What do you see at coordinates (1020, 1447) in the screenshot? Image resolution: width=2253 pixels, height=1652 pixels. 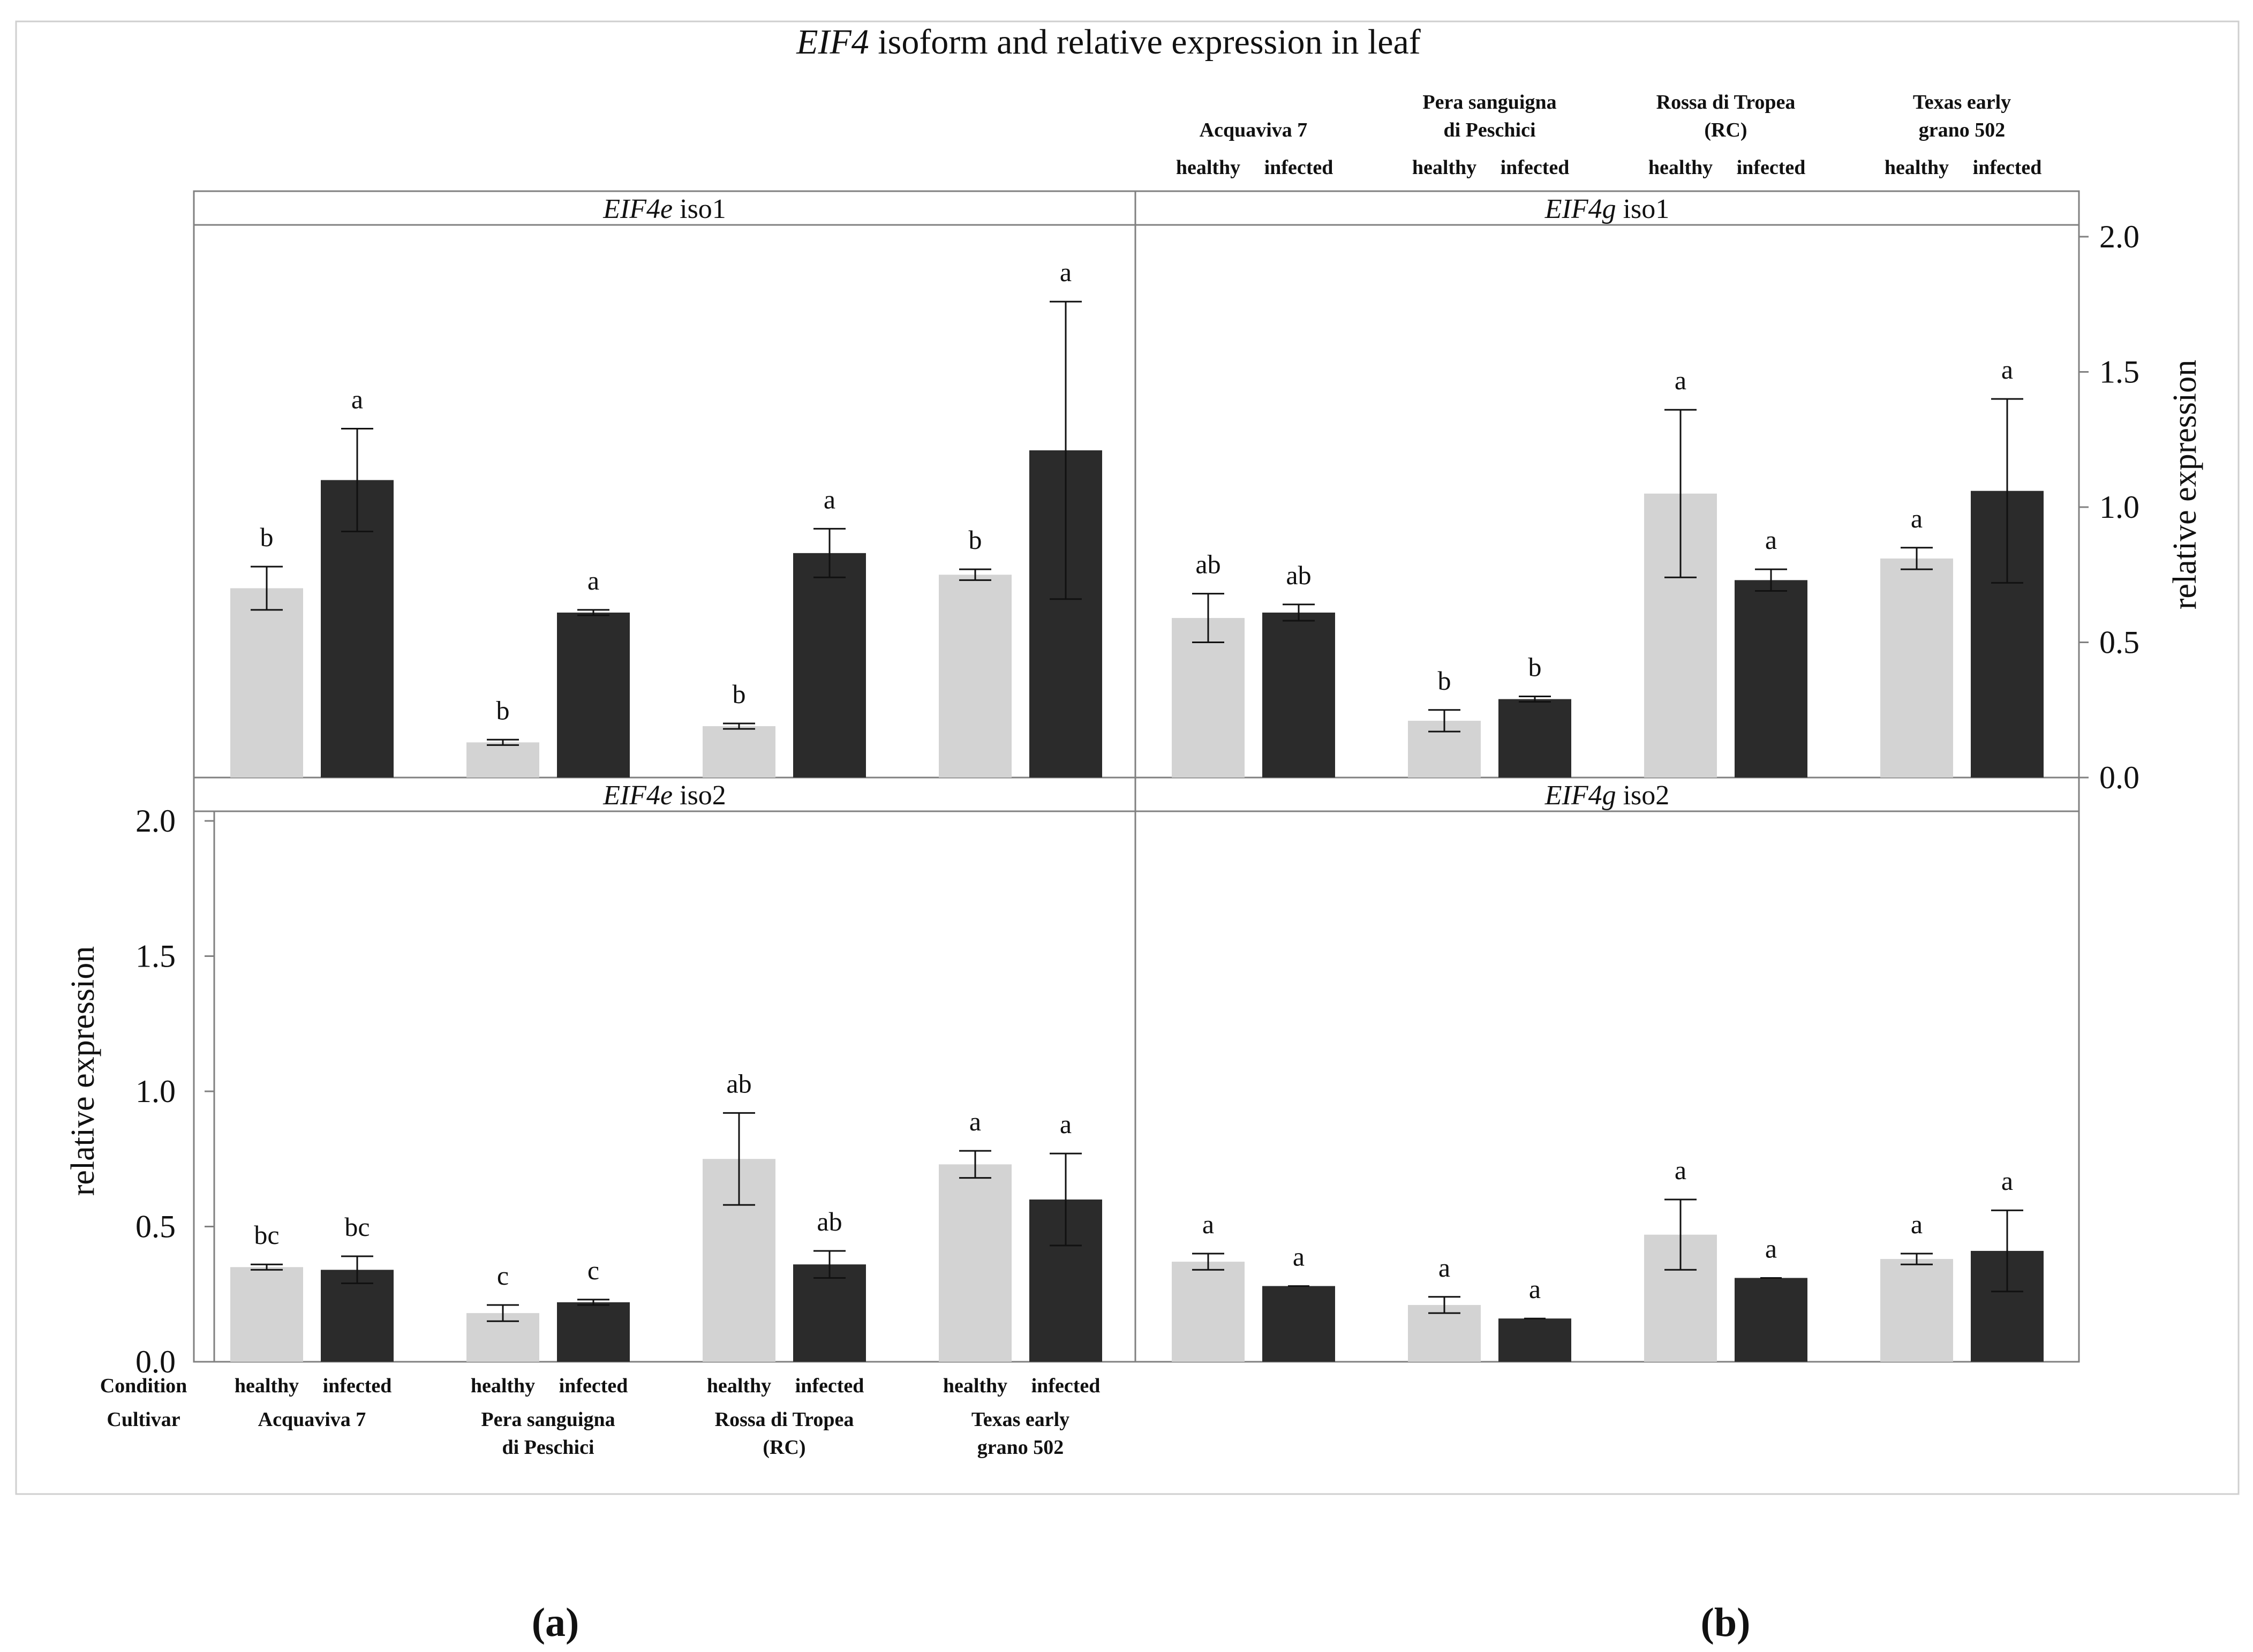 I see `bottom-header-cultivar-4-line-2: grano 502` at bounding box center [1020, 1447].